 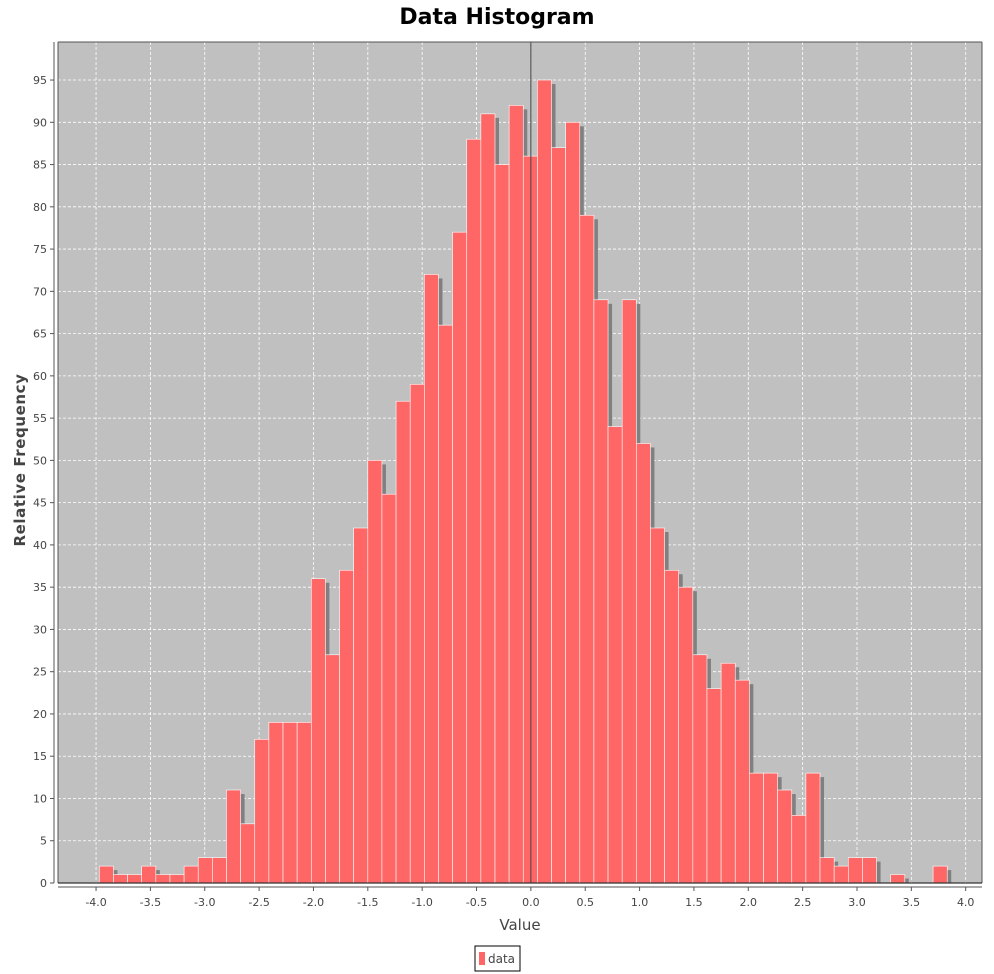 I want to click on y-tick-label: 85, so click(x=40, y=165).